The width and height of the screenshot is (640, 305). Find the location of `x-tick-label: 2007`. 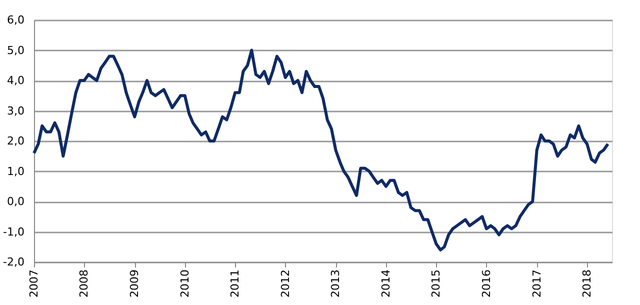

x-tick-label: 2007 is located at coordinates (34, 284).